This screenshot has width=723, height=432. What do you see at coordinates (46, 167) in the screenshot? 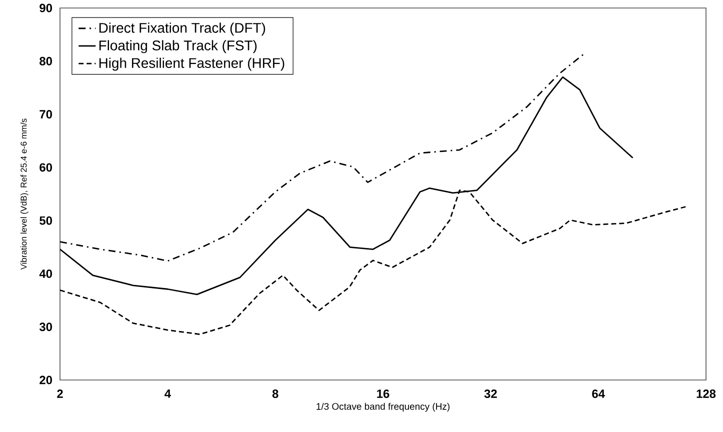
I see `y-tick-label: 60` at bounding box center [46, 167].